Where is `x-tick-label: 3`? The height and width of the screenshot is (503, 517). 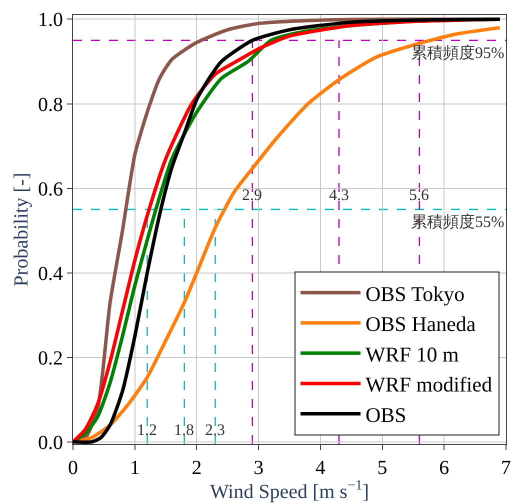 x-tick-label: 3 is located at coordinates (259, 468).